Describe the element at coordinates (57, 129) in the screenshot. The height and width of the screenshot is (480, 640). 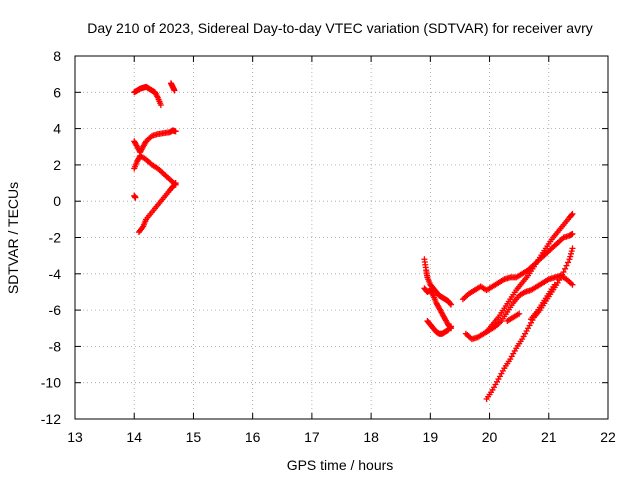
I see `y-tick-label: 4` at that location.